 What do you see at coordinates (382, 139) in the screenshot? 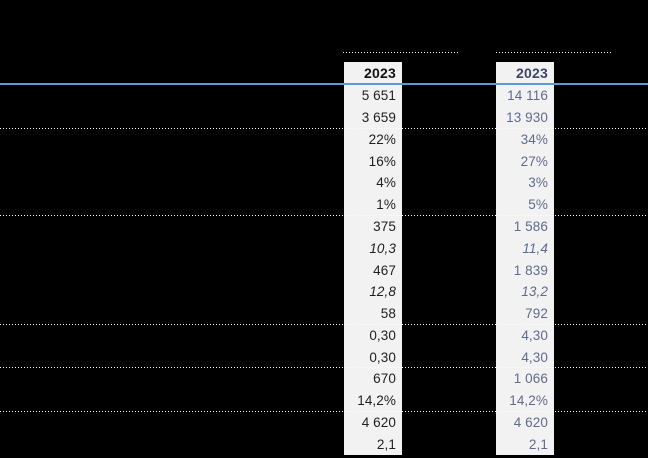
I see `cell-left: 22%` at bounding box center [382, 139].